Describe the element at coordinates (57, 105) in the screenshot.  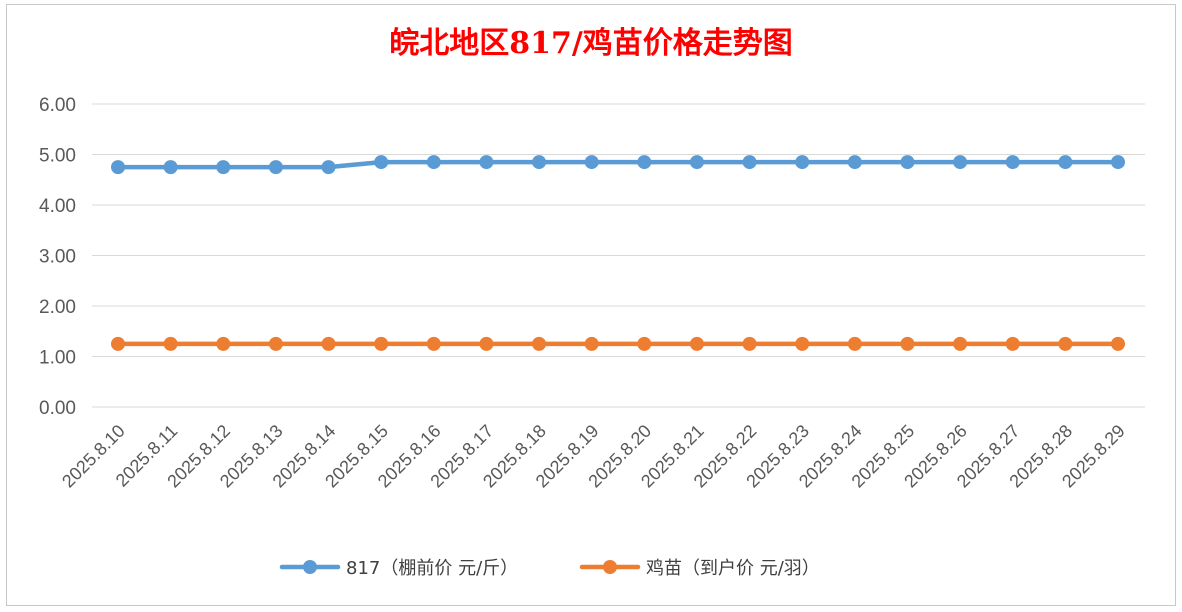
I see `y-tick-label: 6.00` at that location.